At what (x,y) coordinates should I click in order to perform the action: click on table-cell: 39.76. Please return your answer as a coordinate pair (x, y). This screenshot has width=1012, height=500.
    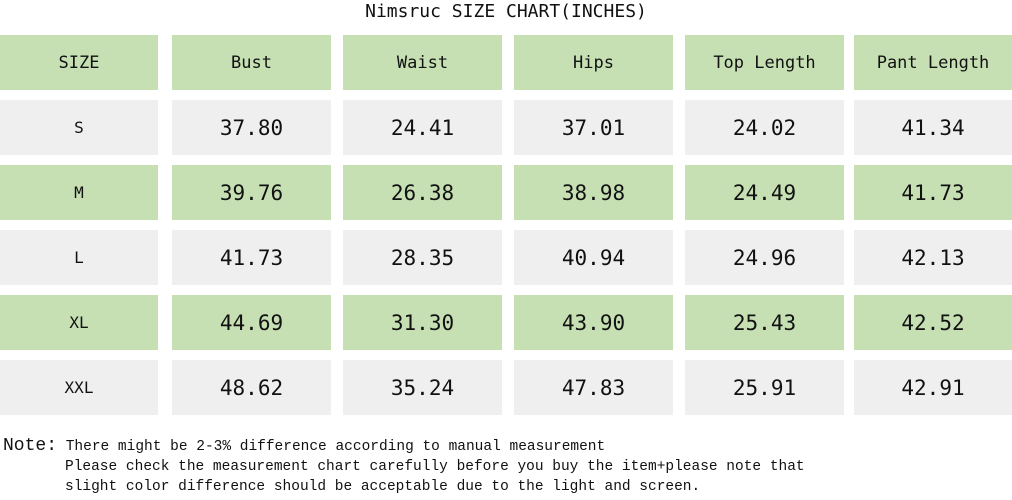
    Looking at the image, I should click on (251, 192).